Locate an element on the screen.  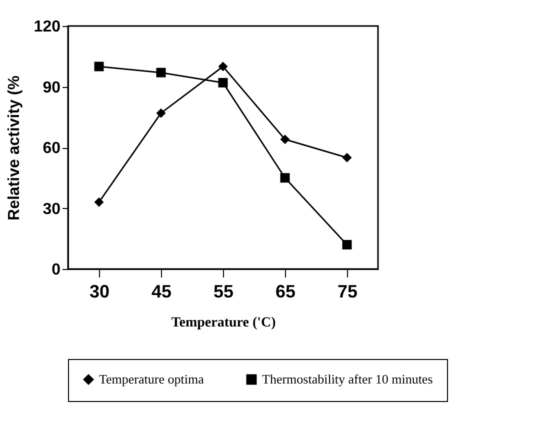
x-tick-label: 75 is located at coordinates (347, 292).